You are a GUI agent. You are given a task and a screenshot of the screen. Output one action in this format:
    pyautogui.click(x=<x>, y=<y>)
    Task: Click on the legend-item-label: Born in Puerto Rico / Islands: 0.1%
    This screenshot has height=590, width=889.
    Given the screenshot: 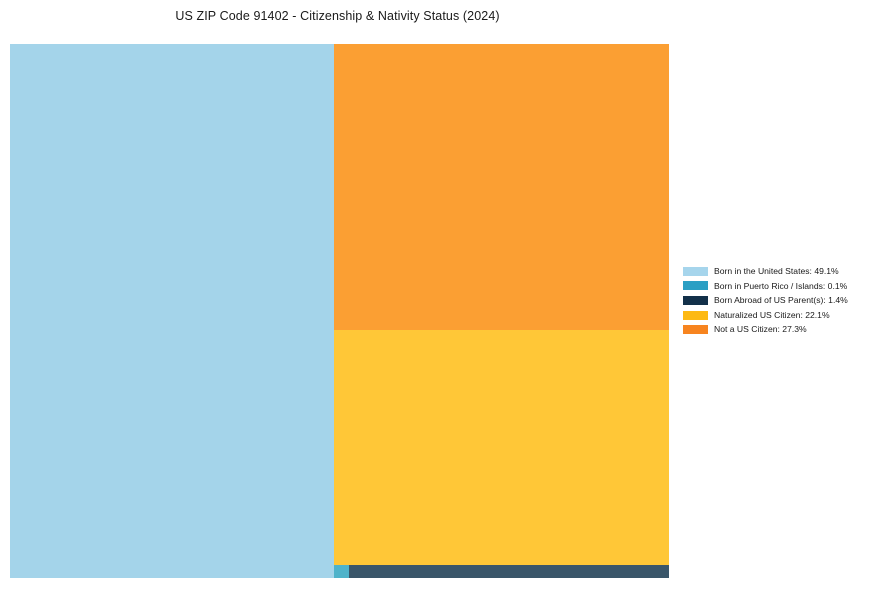 What is the action you would take?
    pyautogui.click(x=781, y=285)
    